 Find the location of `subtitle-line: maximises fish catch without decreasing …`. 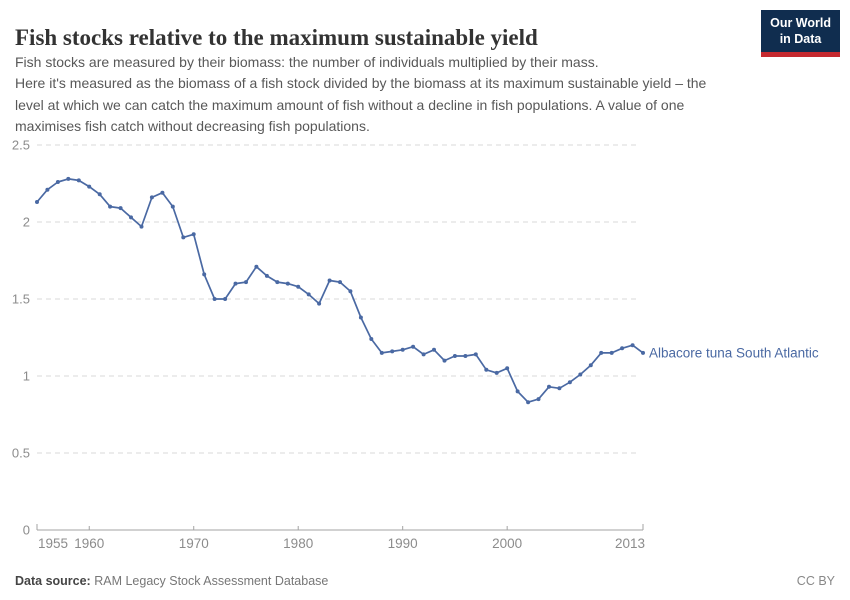

subtitle-line: maximises fish catch without decreasing … is located at coordinates (192, 126).